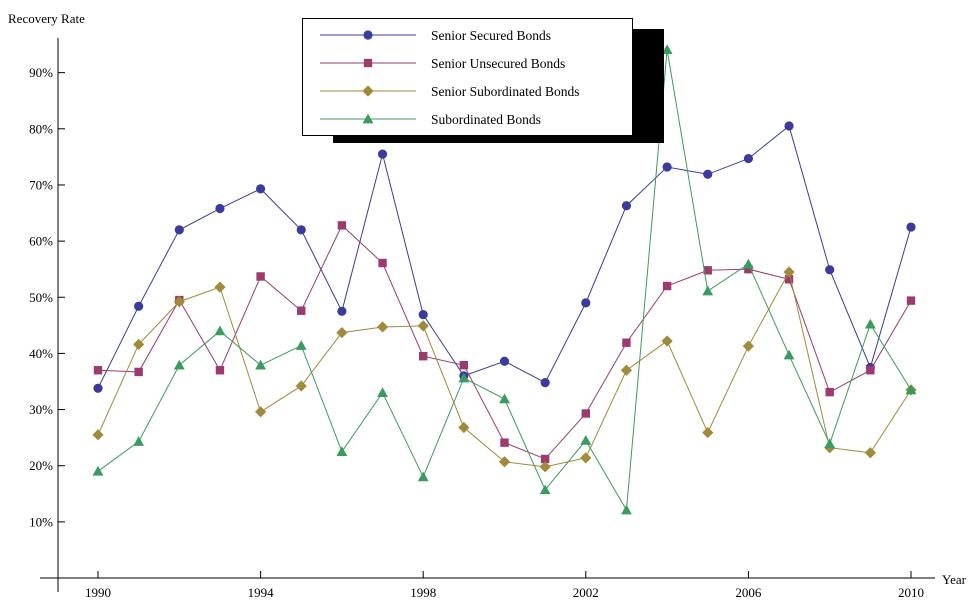  What do you see at coordinates (41, 72) in the screenshot?
I see `y-tick-label: 90%` at bounding box center [41, 72].